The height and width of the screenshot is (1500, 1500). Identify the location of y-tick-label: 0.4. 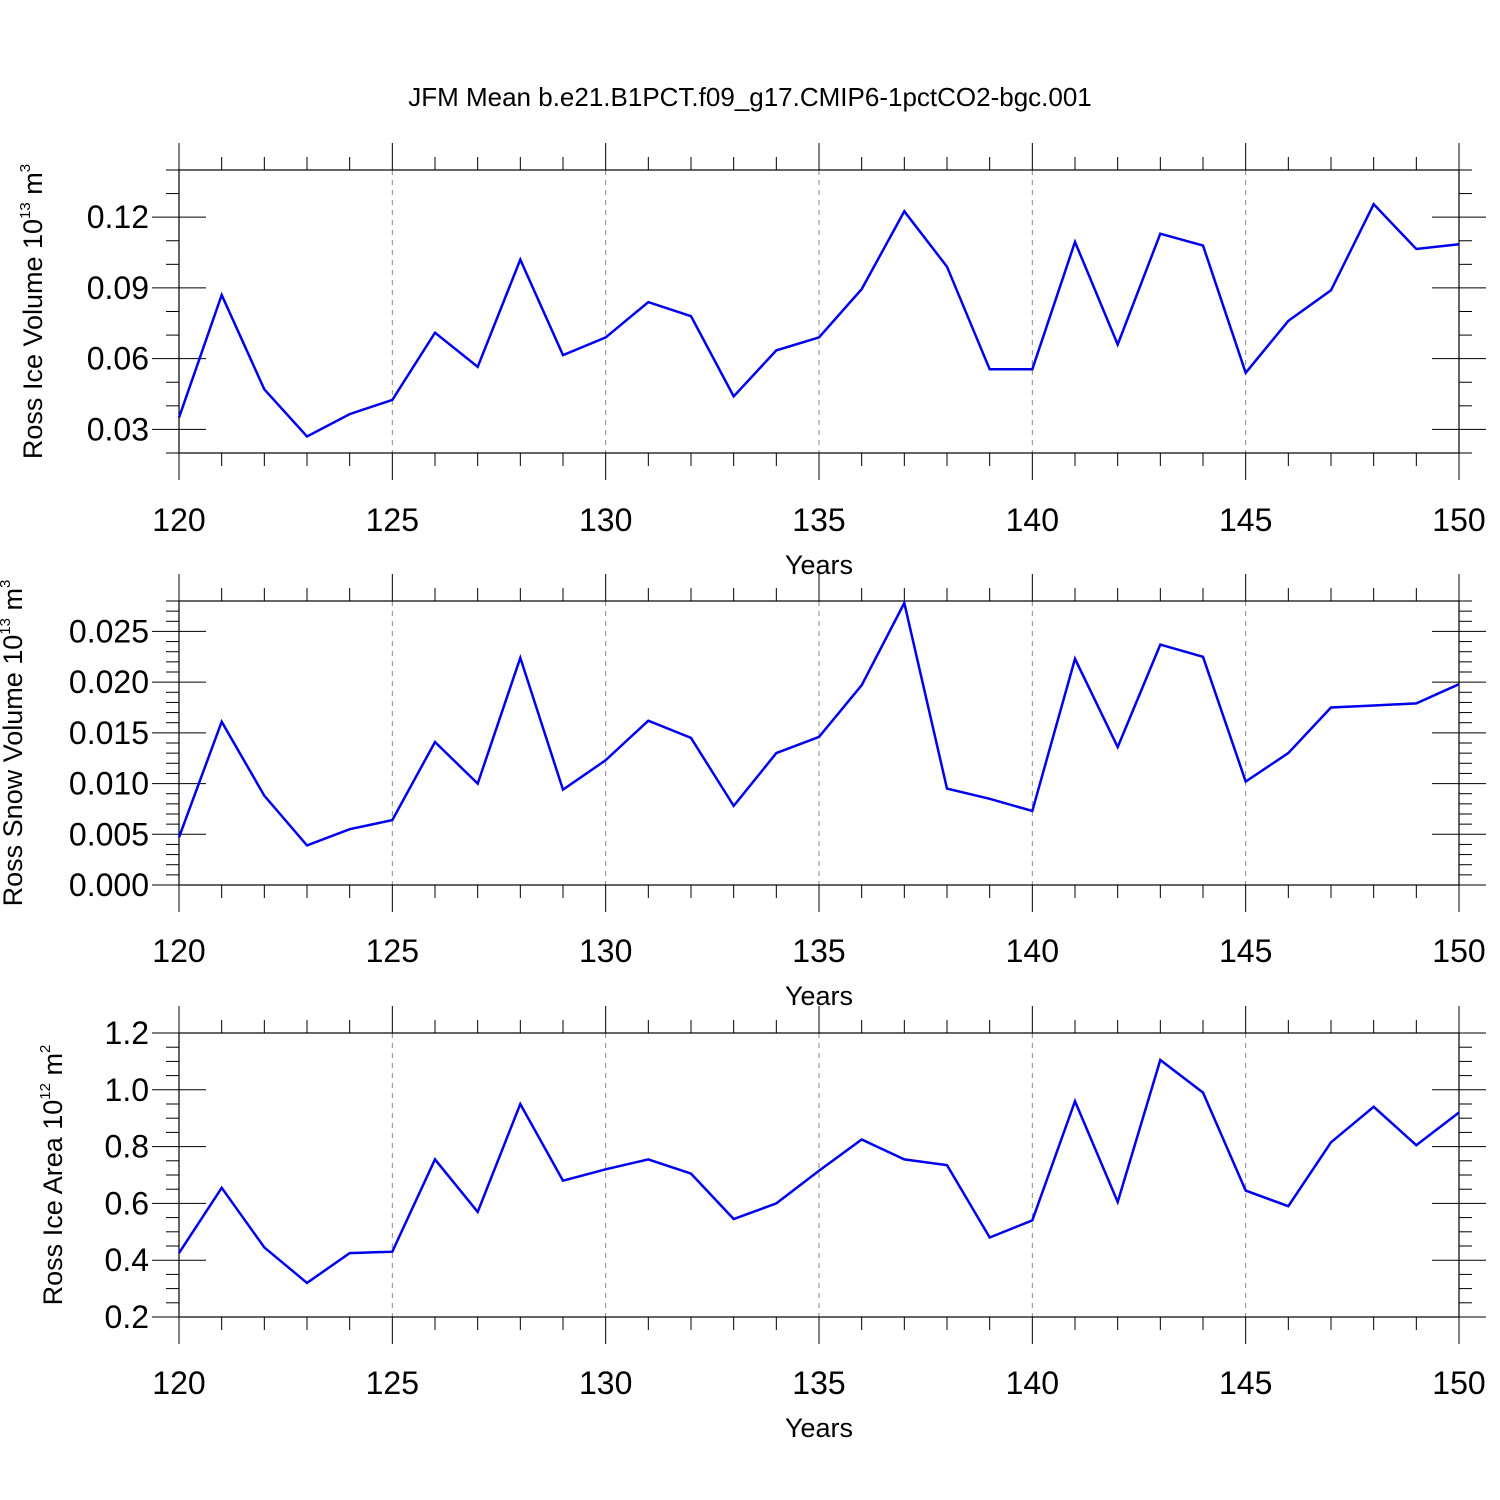
(127, 1260).